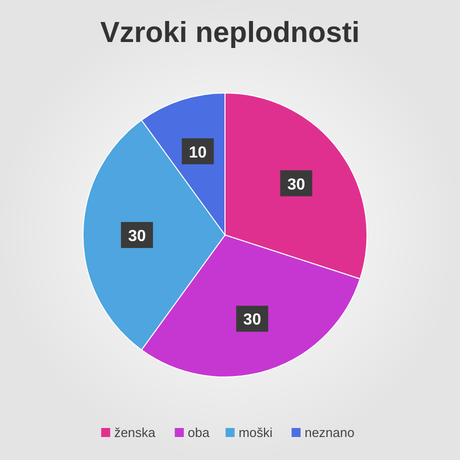  What do you see at coordinates (230, 33) in the screenshot?
I see `chart-title: Vzroki neplodnosti` at bounding box center [230, 33].